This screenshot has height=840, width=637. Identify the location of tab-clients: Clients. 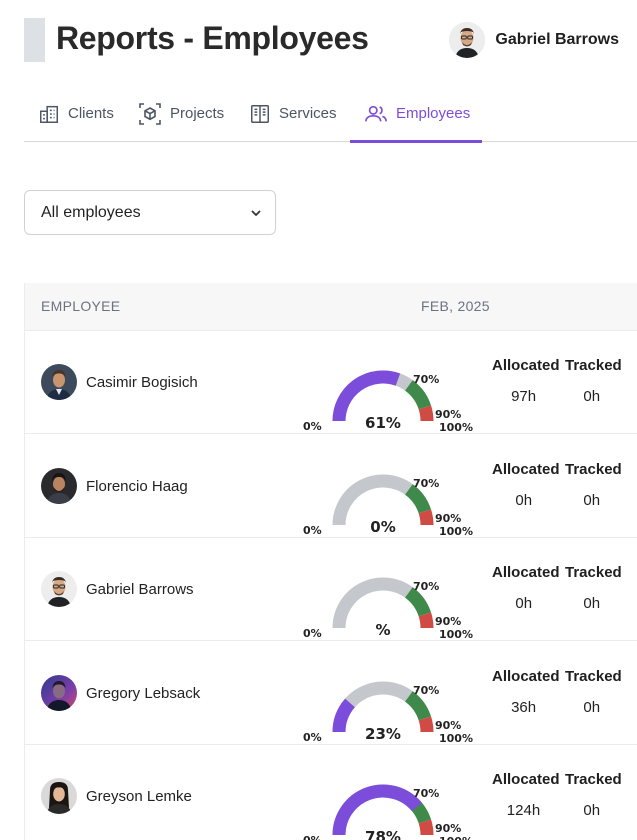
(76, 113).